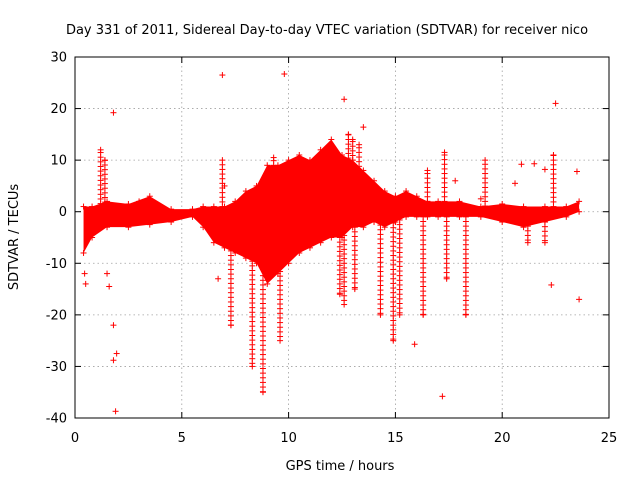 The width and height of the screenshot is (640, 480). What do you see at coordinates (56, 419) in the screenshot?
I see `y-tick-label: -40` at bounding box center [56, 419].